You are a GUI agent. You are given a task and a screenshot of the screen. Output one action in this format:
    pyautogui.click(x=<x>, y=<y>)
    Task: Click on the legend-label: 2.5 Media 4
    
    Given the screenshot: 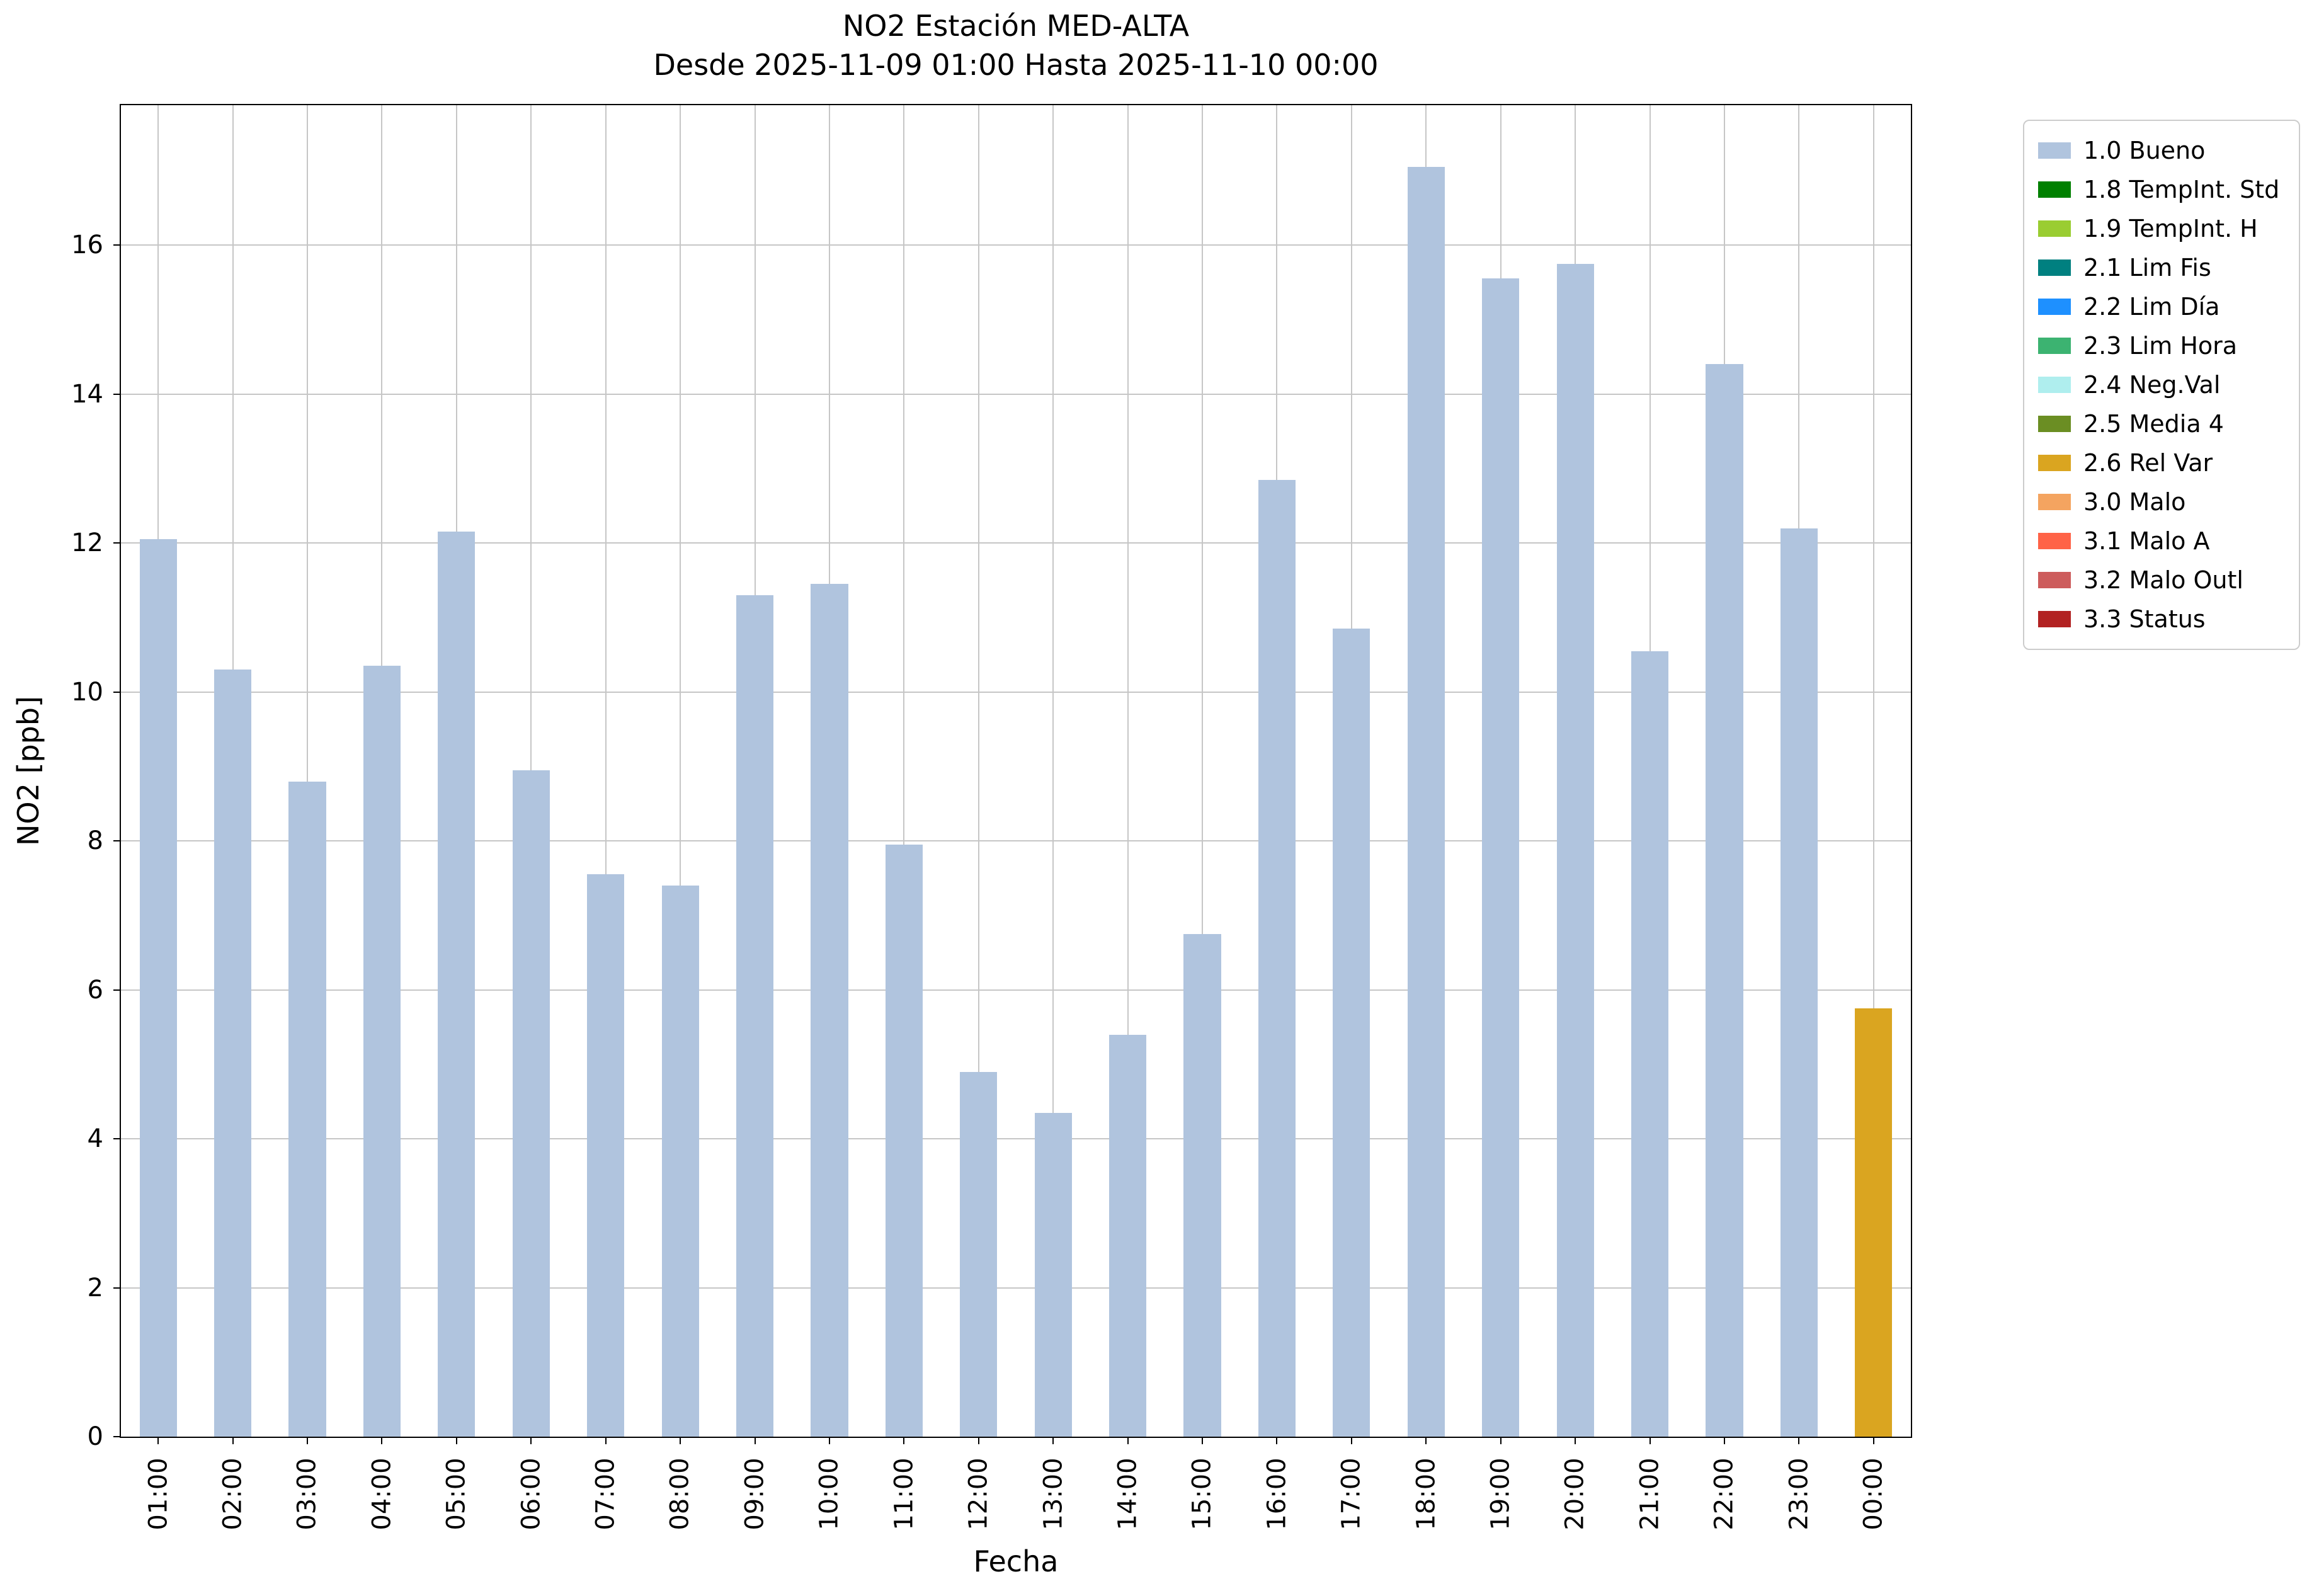 What is the action you would take?
    pyautogui.click(x=2153, y=424)
    